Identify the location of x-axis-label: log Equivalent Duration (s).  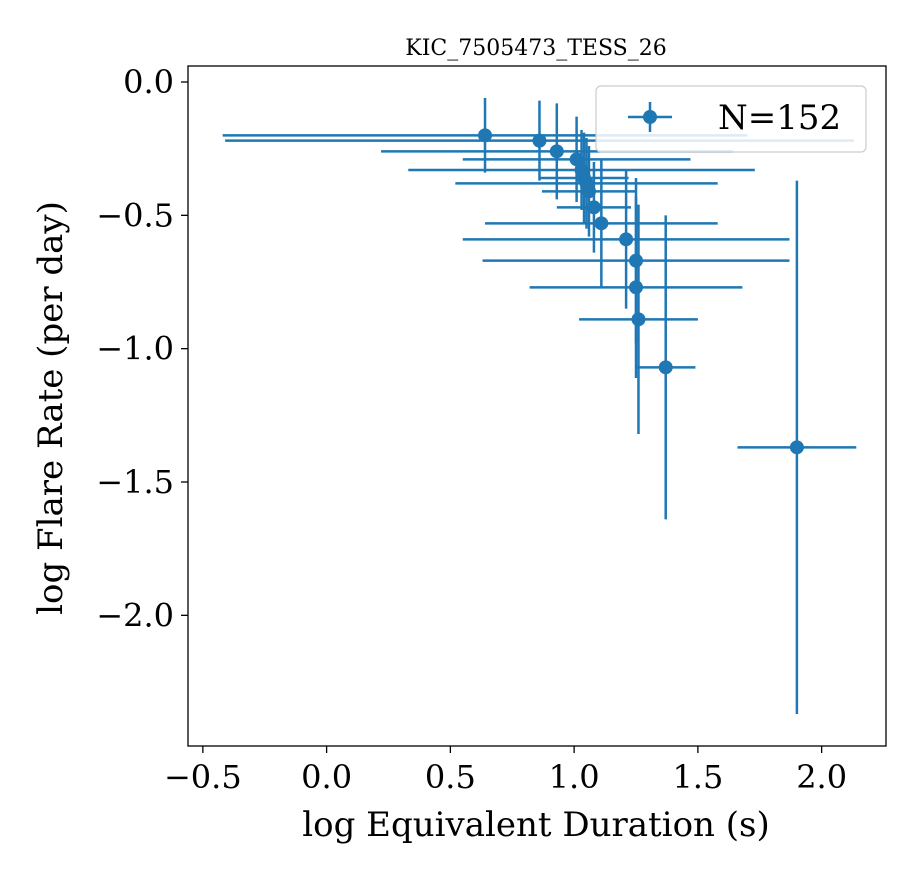
(535, 825).